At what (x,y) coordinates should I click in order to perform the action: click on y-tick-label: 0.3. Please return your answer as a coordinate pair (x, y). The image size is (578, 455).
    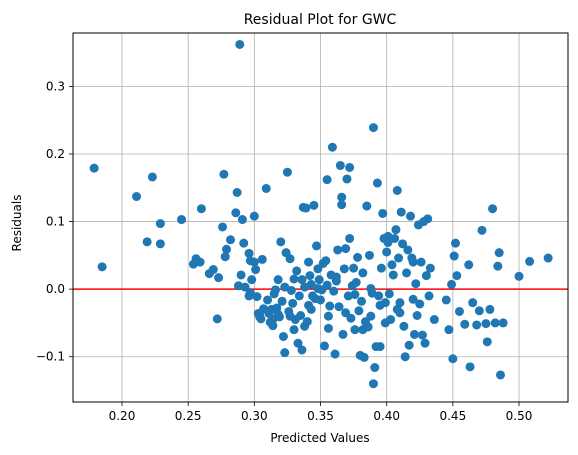
    Looking at the image, I should click on (55, 86).